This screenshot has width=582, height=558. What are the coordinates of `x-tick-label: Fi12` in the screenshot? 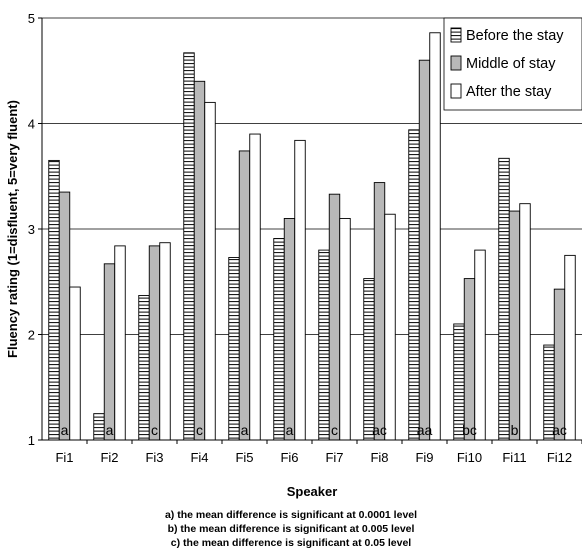 It's located at (559, 457).